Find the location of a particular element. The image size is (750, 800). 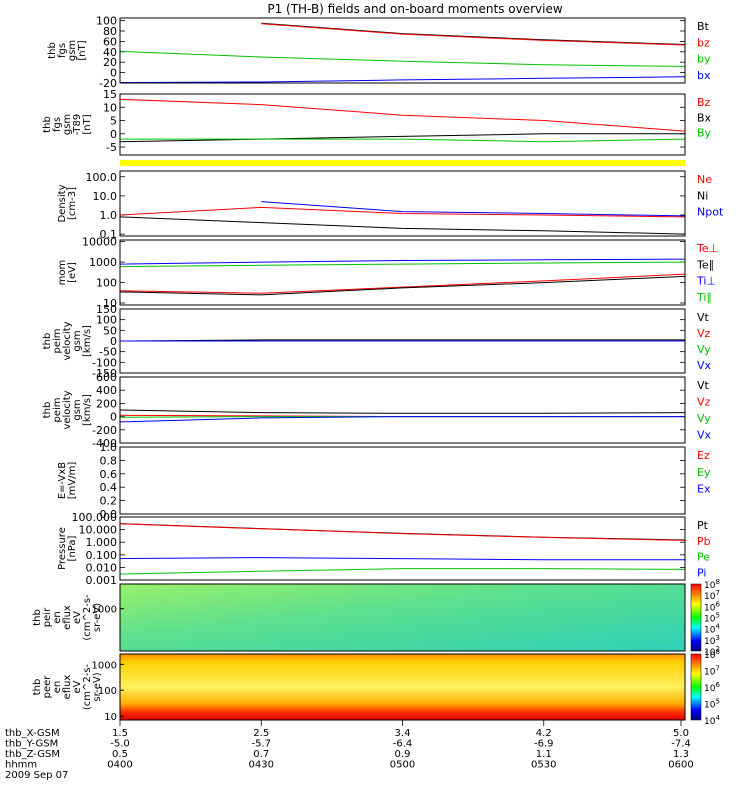

x-tick-label: 0.5 is located at coordinates (120, 754).